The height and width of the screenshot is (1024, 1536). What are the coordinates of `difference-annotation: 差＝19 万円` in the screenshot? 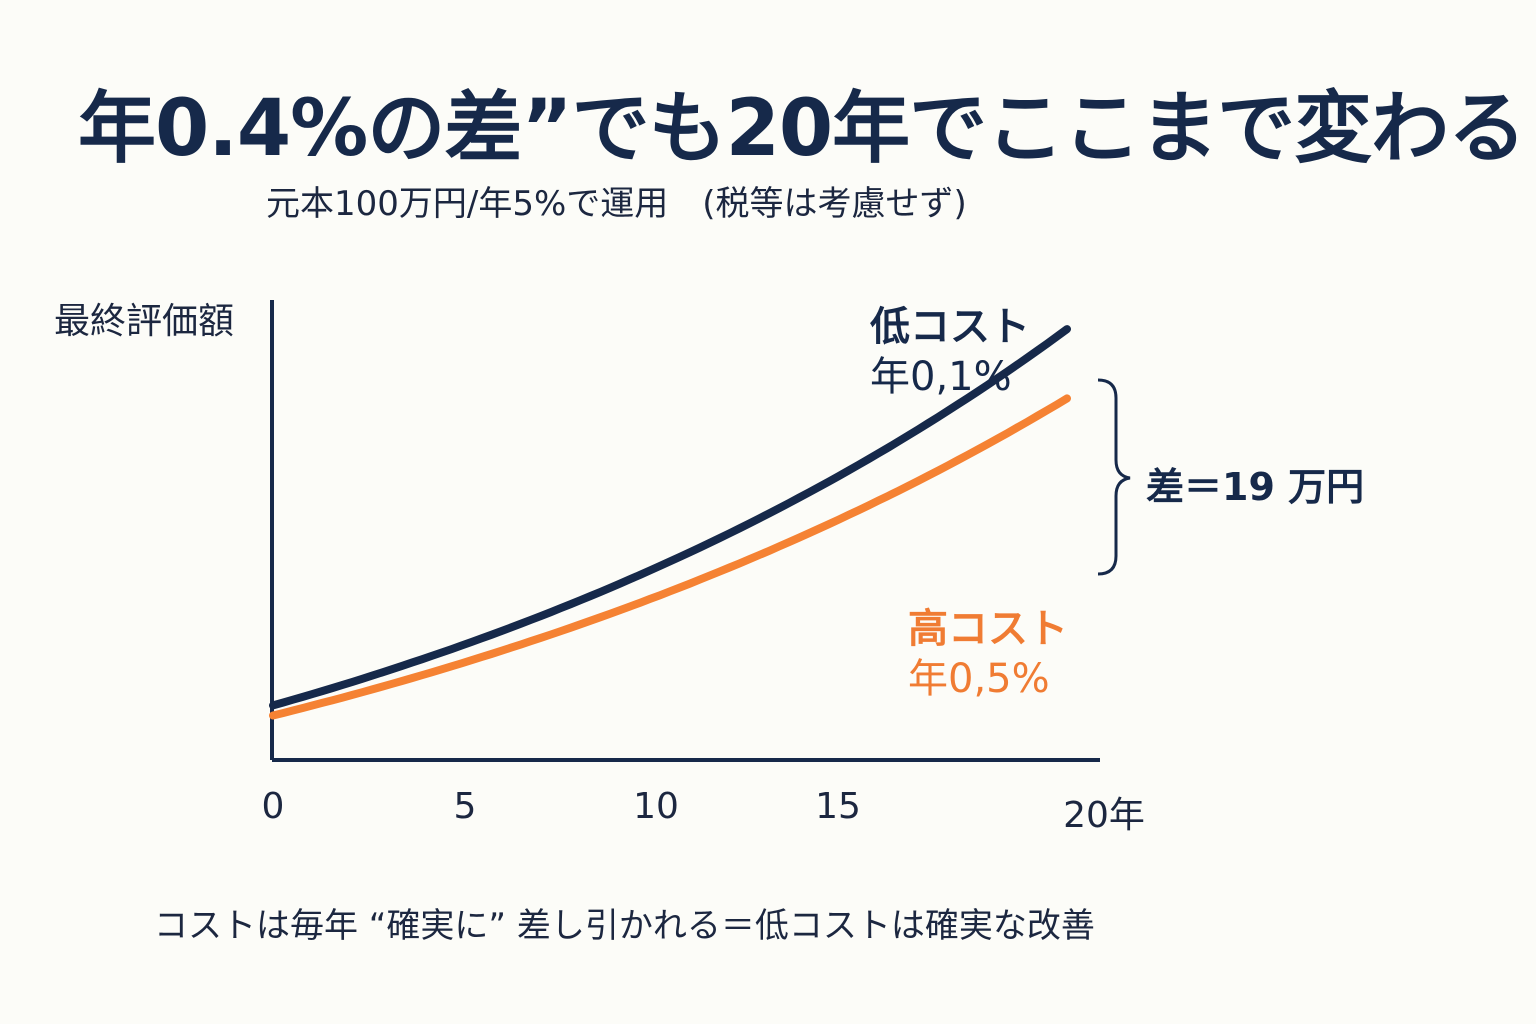 It's located at (1255, 487).